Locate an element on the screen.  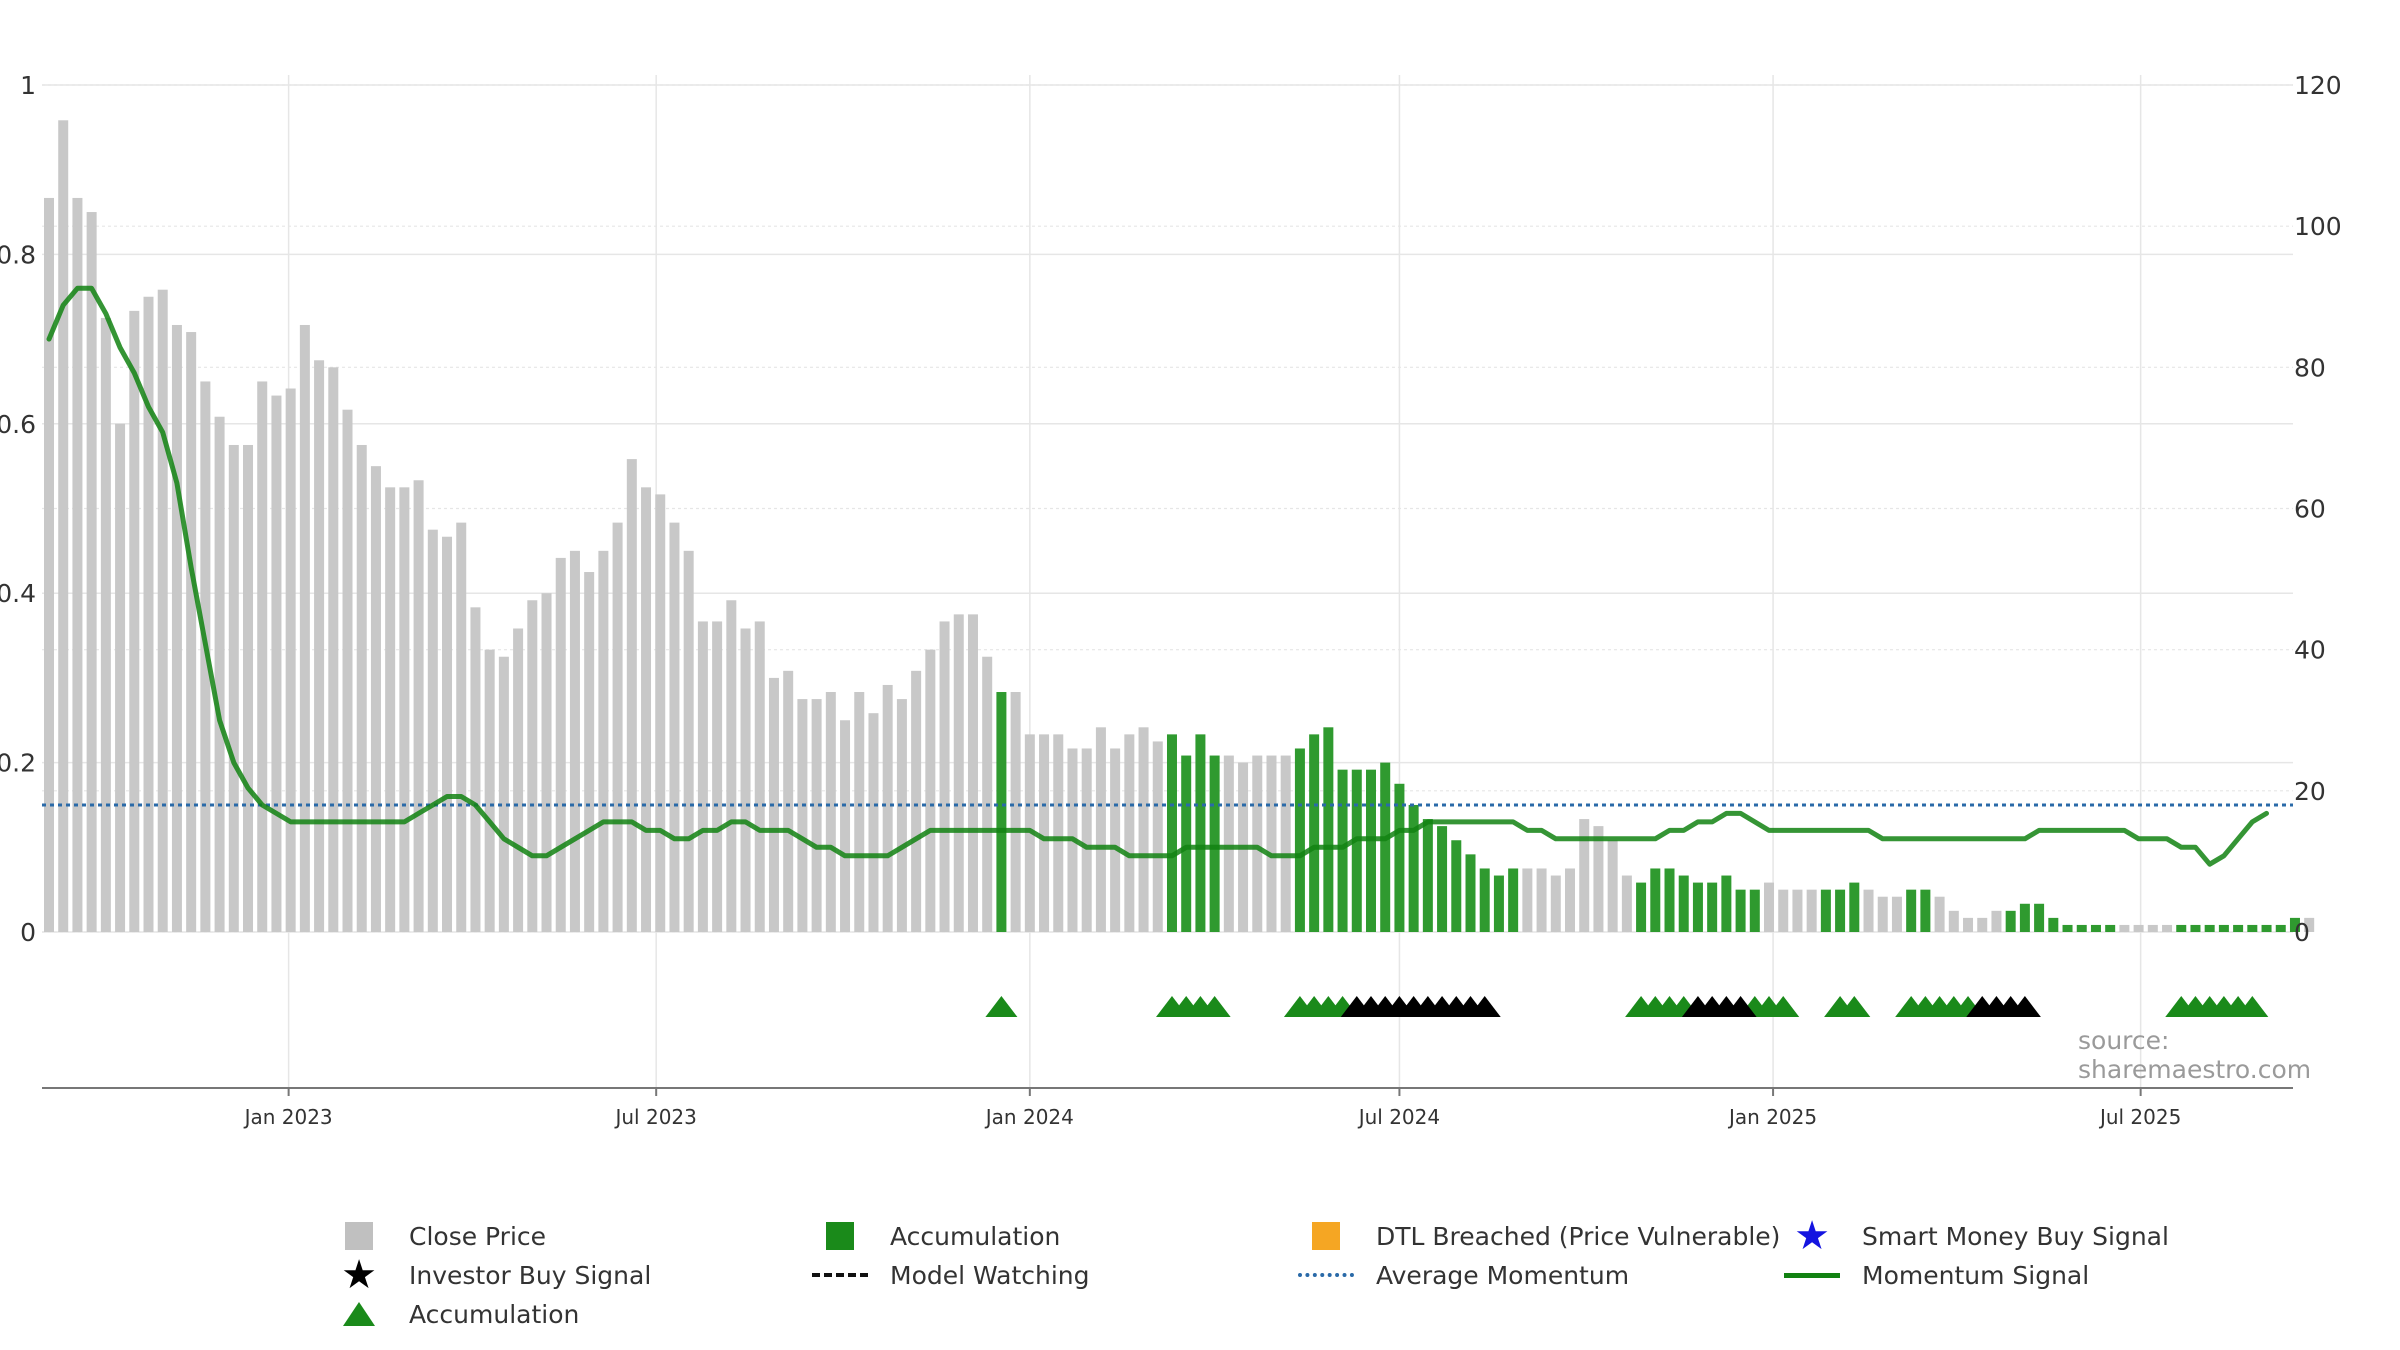
x-axis-tick-label: Jul 2025 is located at coordinates (2139, 1117).